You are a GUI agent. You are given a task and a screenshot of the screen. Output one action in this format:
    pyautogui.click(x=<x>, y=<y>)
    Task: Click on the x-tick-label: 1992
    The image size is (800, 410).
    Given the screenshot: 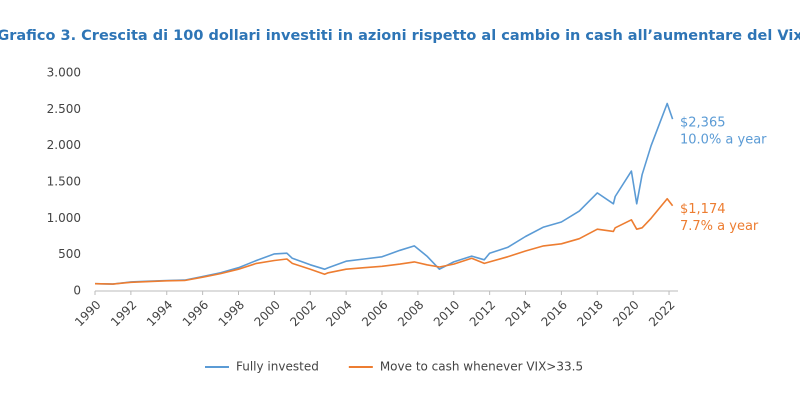 What is the action you would take?
    pyautogui.click(x=123, y=313)
    